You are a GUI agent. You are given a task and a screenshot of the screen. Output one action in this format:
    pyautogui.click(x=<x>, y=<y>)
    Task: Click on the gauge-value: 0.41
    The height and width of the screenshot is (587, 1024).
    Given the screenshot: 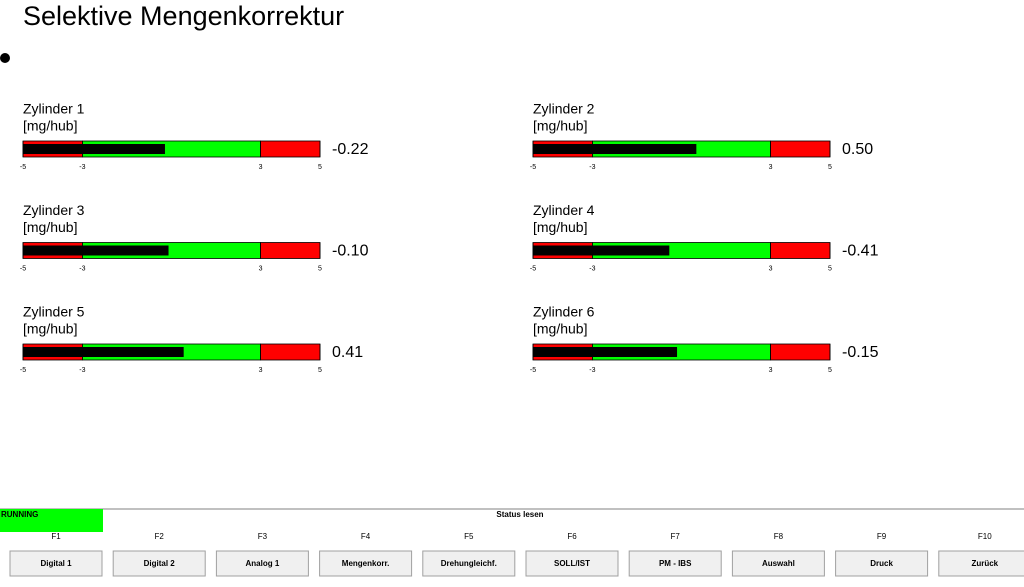 What is the action you would take?
    pyautogui.click(x=347, y=352)
    